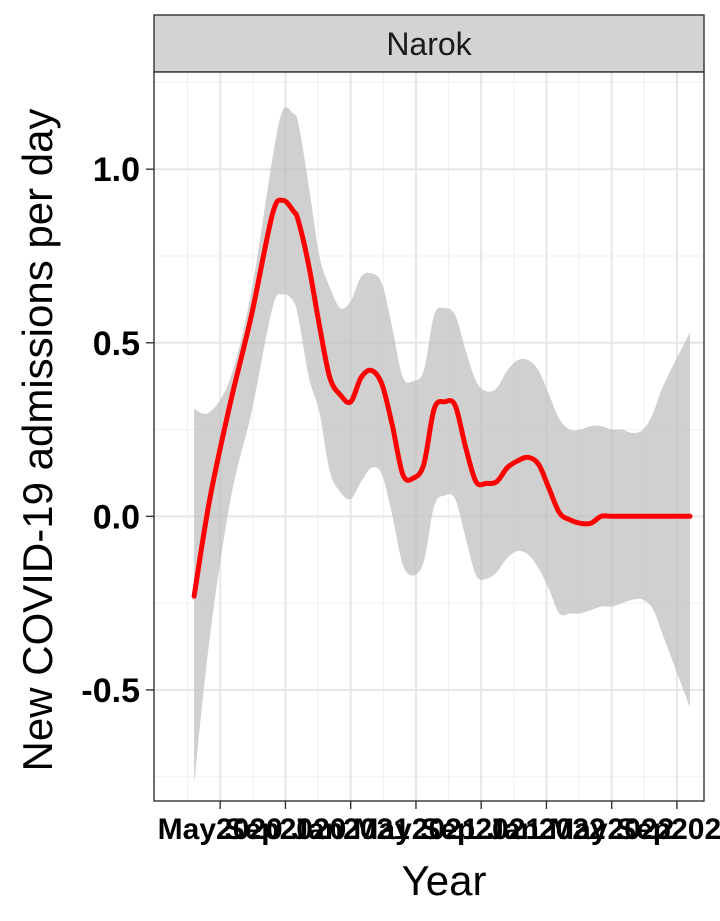 The height and width of the screenshot is (921, 720). Describe the element at coordinates (116, 170) in the screenshot. I see `y-tick-label: 1.0` at that location.